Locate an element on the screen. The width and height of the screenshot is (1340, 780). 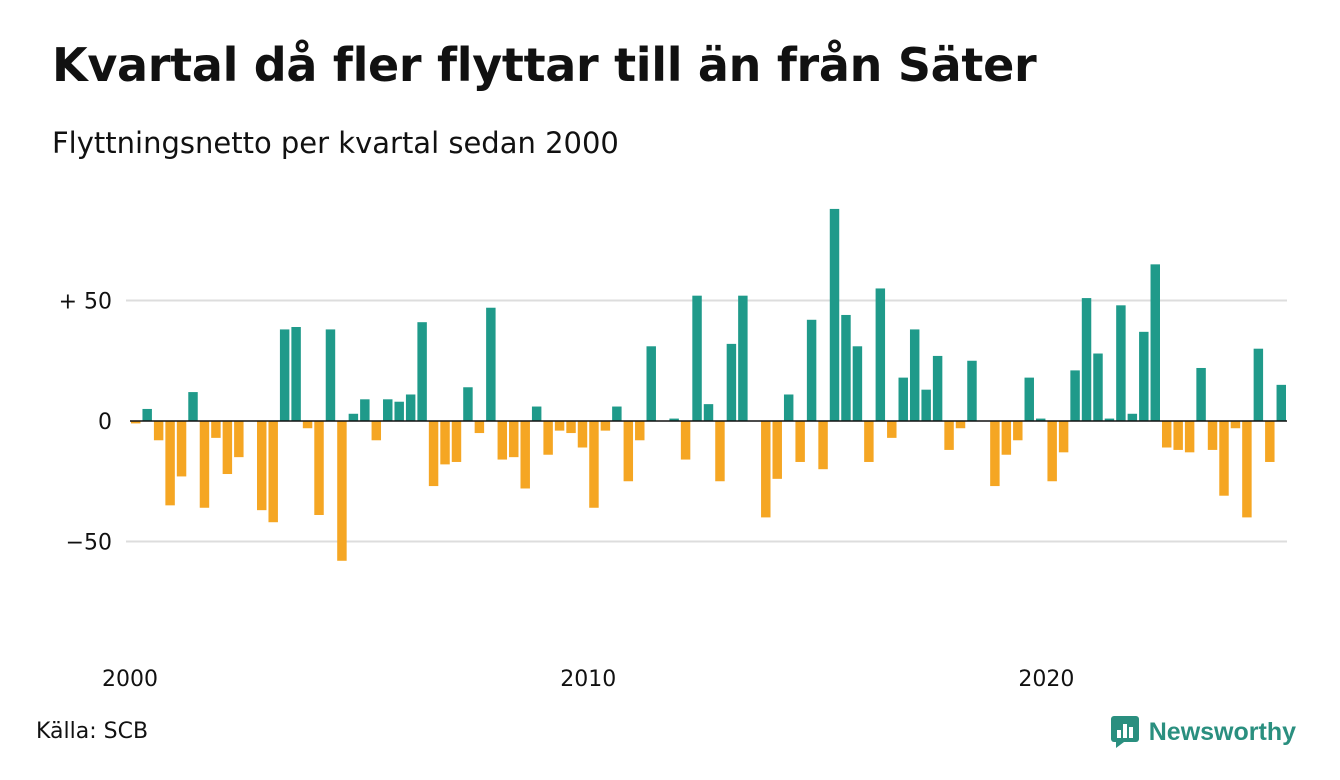
source-label: Källa: SCB is located at coordinates (92, 731).